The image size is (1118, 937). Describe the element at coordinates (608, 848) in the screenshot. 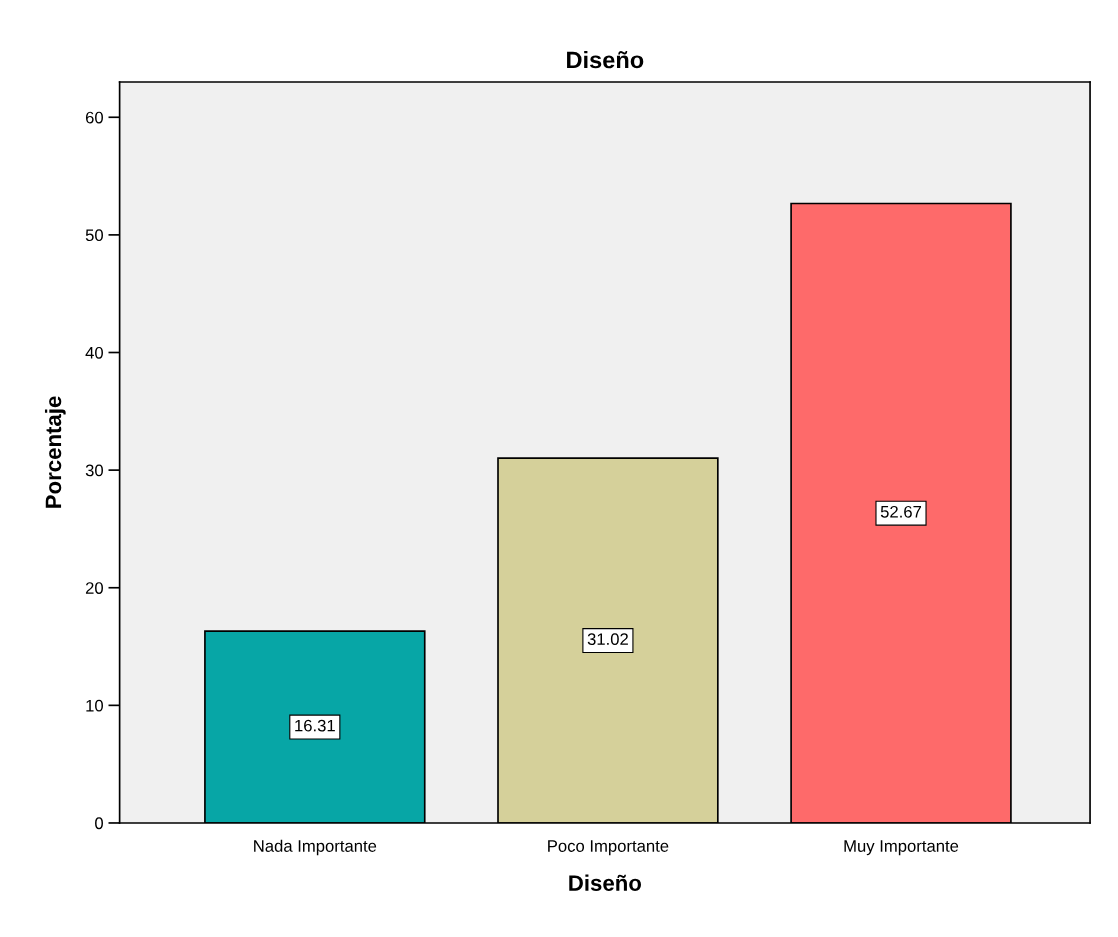

I see `x-tick-label: Poco Importante` at that location.